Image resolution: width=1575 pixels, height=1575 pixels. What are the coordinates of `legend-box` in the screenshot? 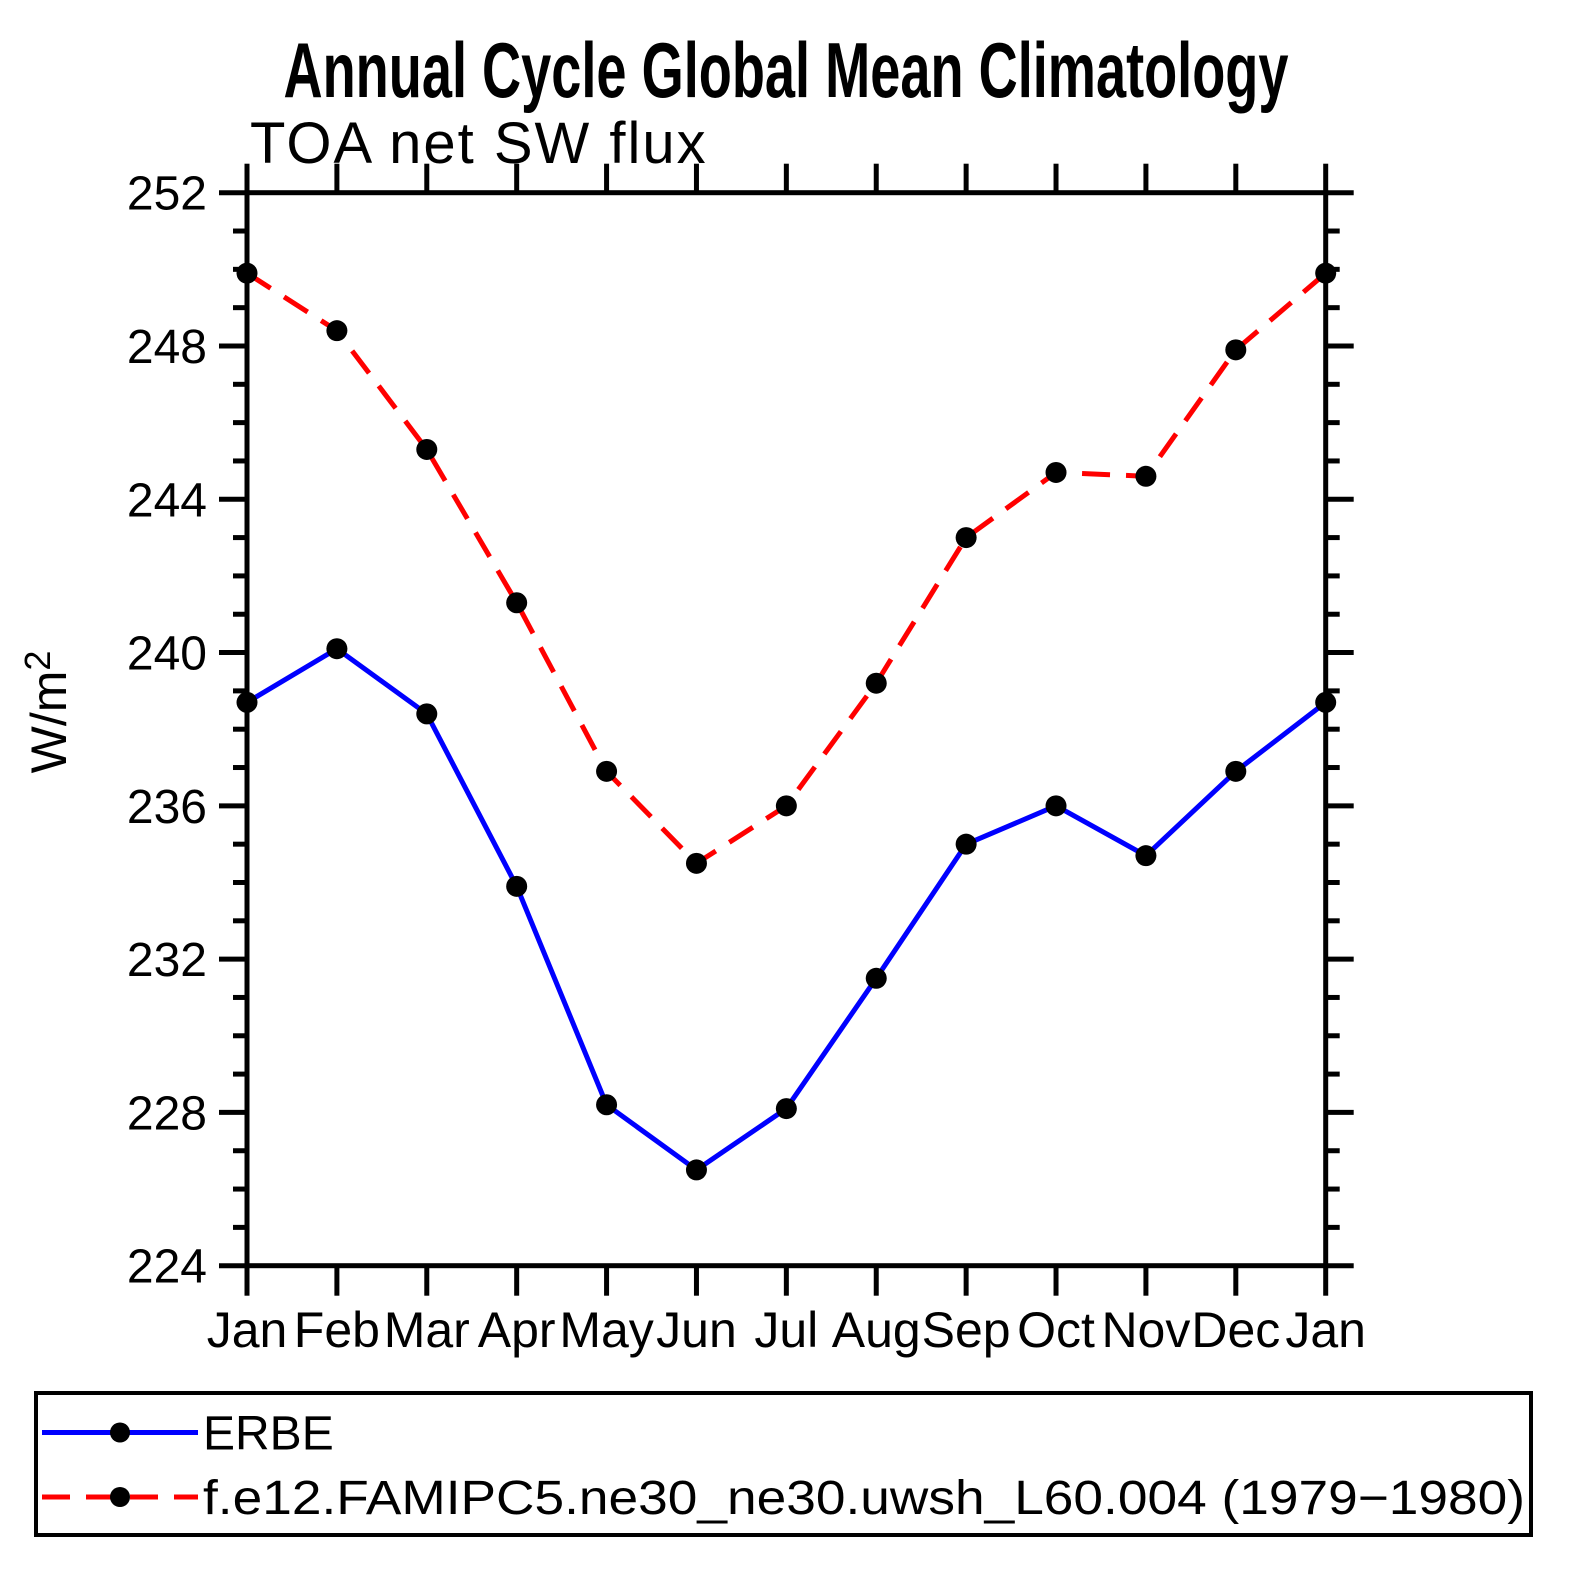 It's located at (783, 1464).